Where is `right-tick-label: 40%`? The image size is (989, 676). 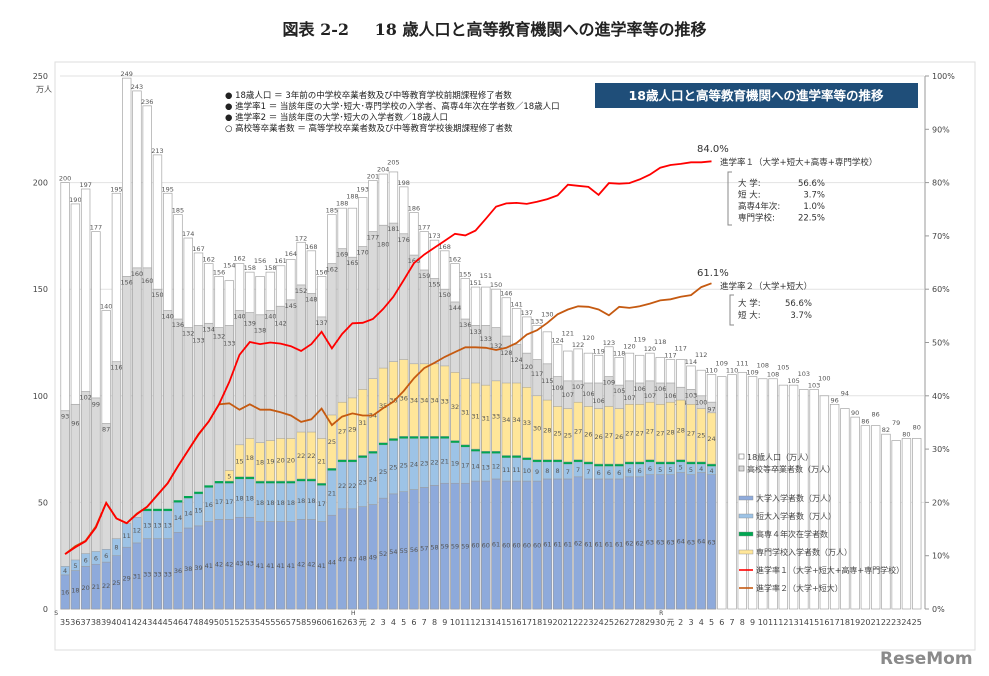
right-tick-label: 40% is located at coordinates (941, 396).